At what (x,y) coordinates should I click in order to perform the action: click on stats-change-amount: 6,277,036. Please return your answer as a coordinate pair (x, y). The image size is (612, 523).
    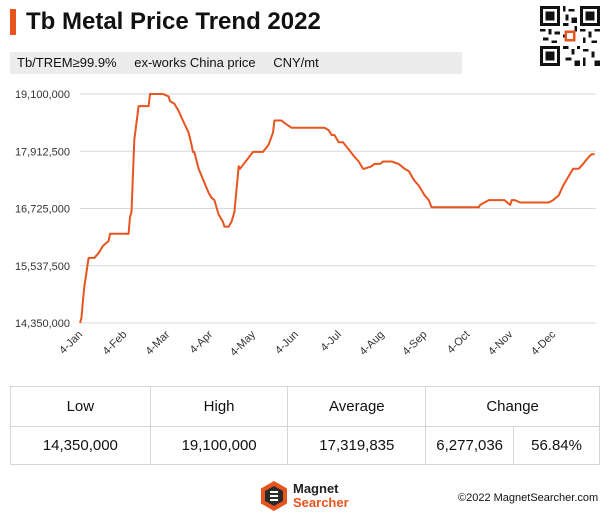
    Looking at the image, I should click on (470, 445).